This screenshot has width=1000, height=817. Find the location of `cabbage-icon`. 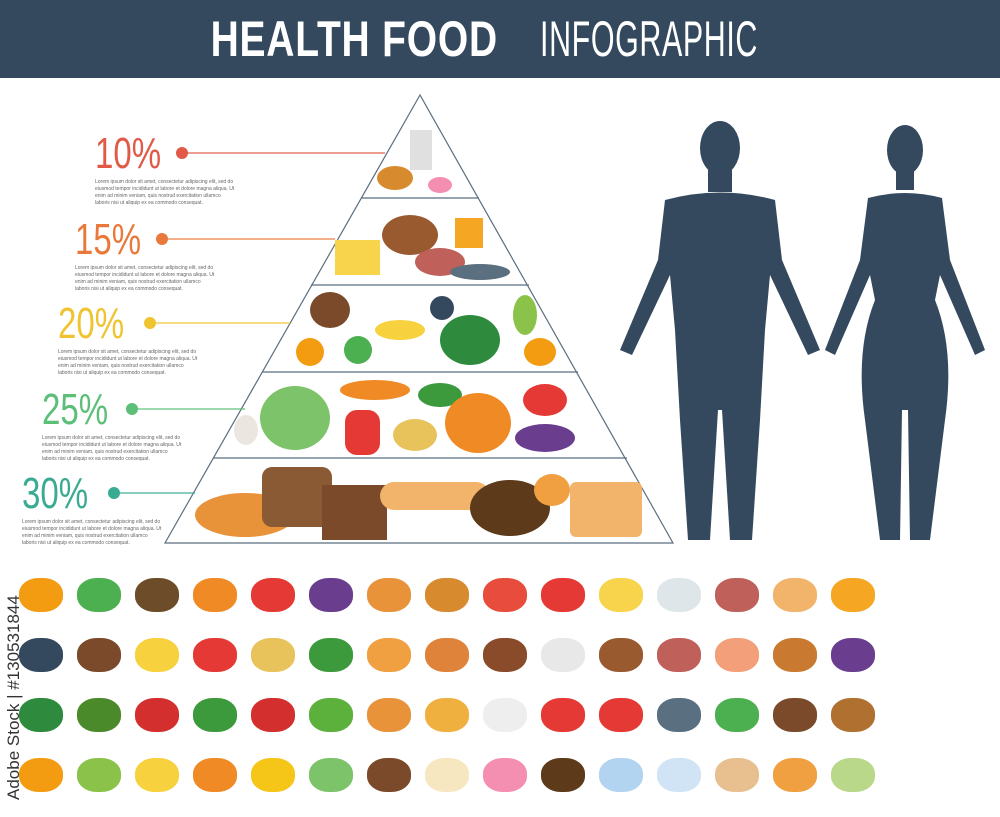

cabbage-icon is located at coordinates (331, 775).